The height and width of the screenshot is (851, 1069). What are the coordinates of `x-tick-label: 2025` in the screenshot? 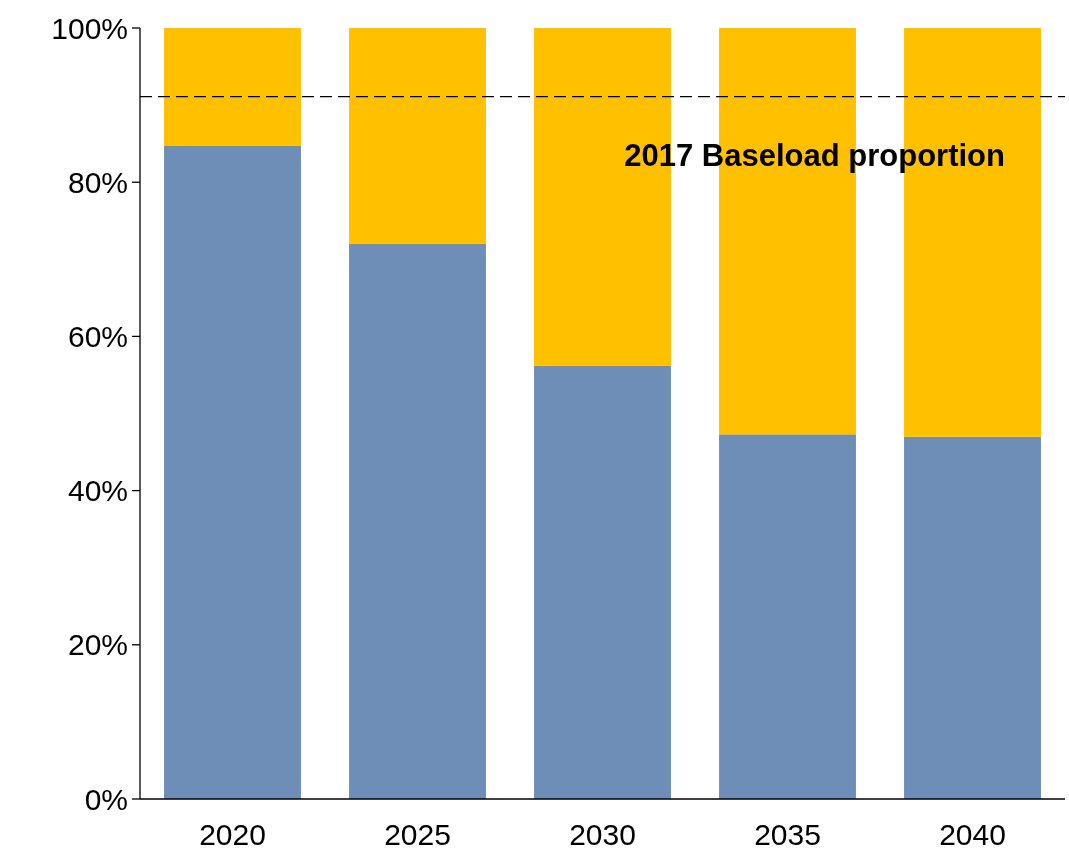 It's located at (417, 834).